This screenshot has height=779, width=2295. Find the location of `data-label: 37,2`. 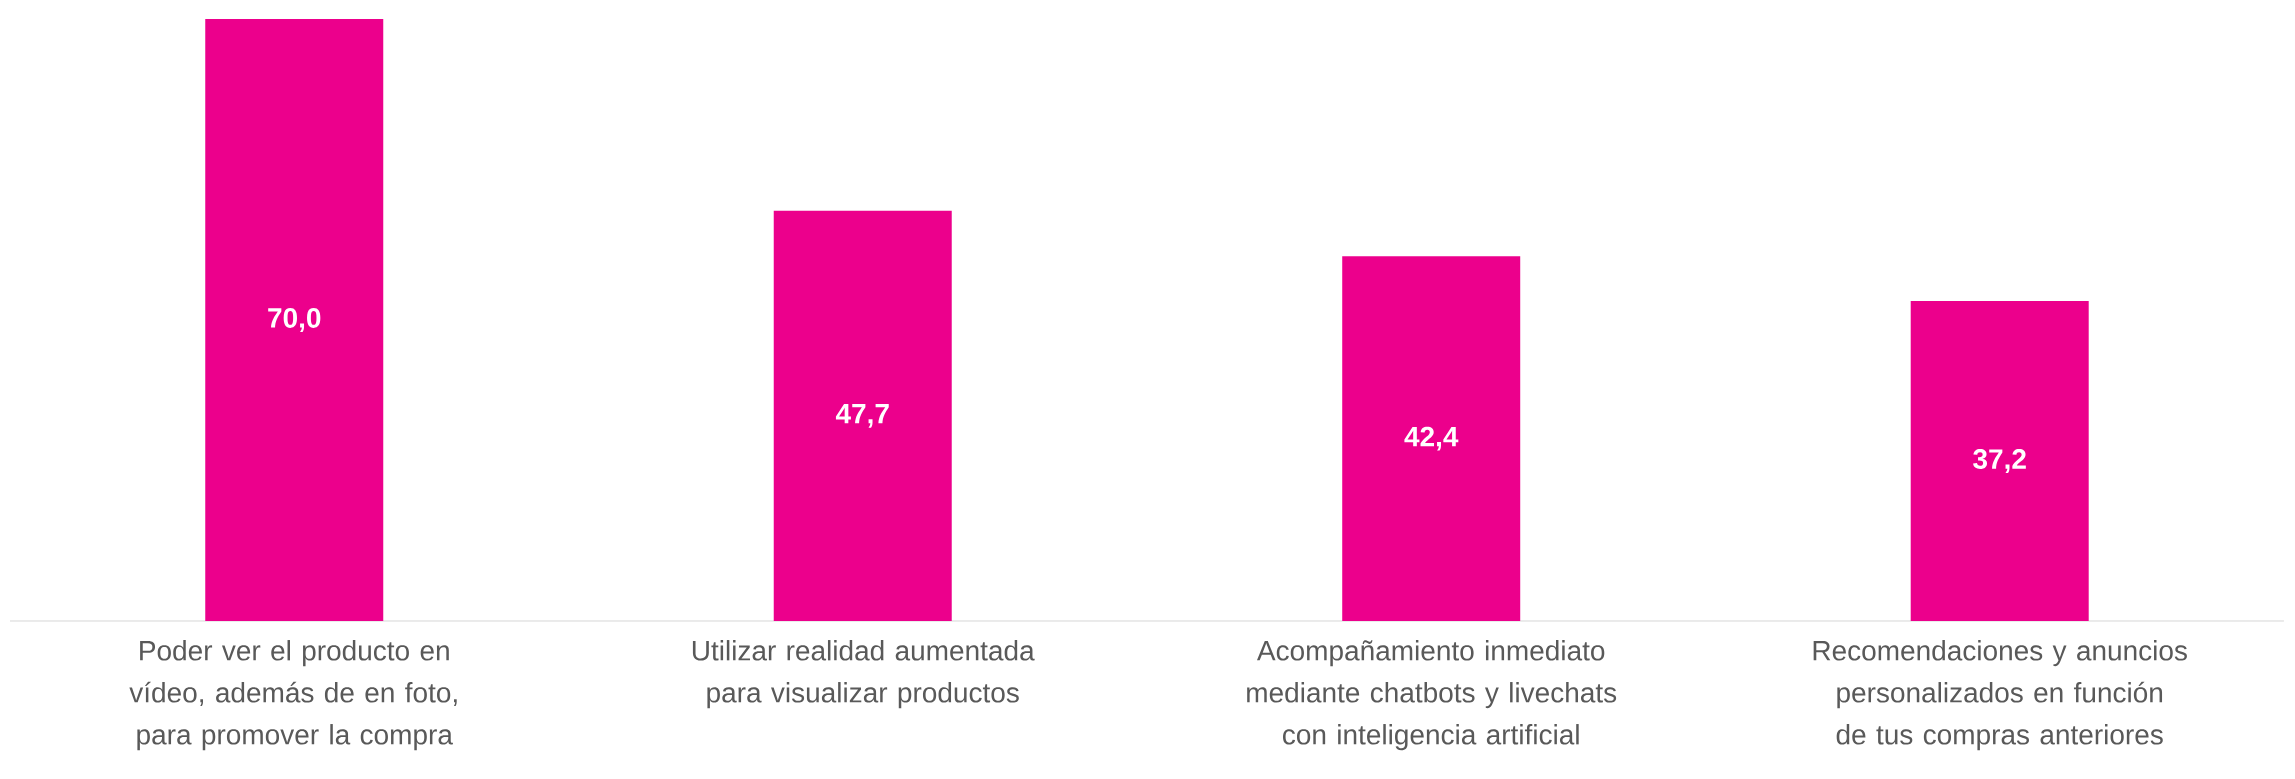

data-label: 37,2 is located at coordinates (1999, 461).